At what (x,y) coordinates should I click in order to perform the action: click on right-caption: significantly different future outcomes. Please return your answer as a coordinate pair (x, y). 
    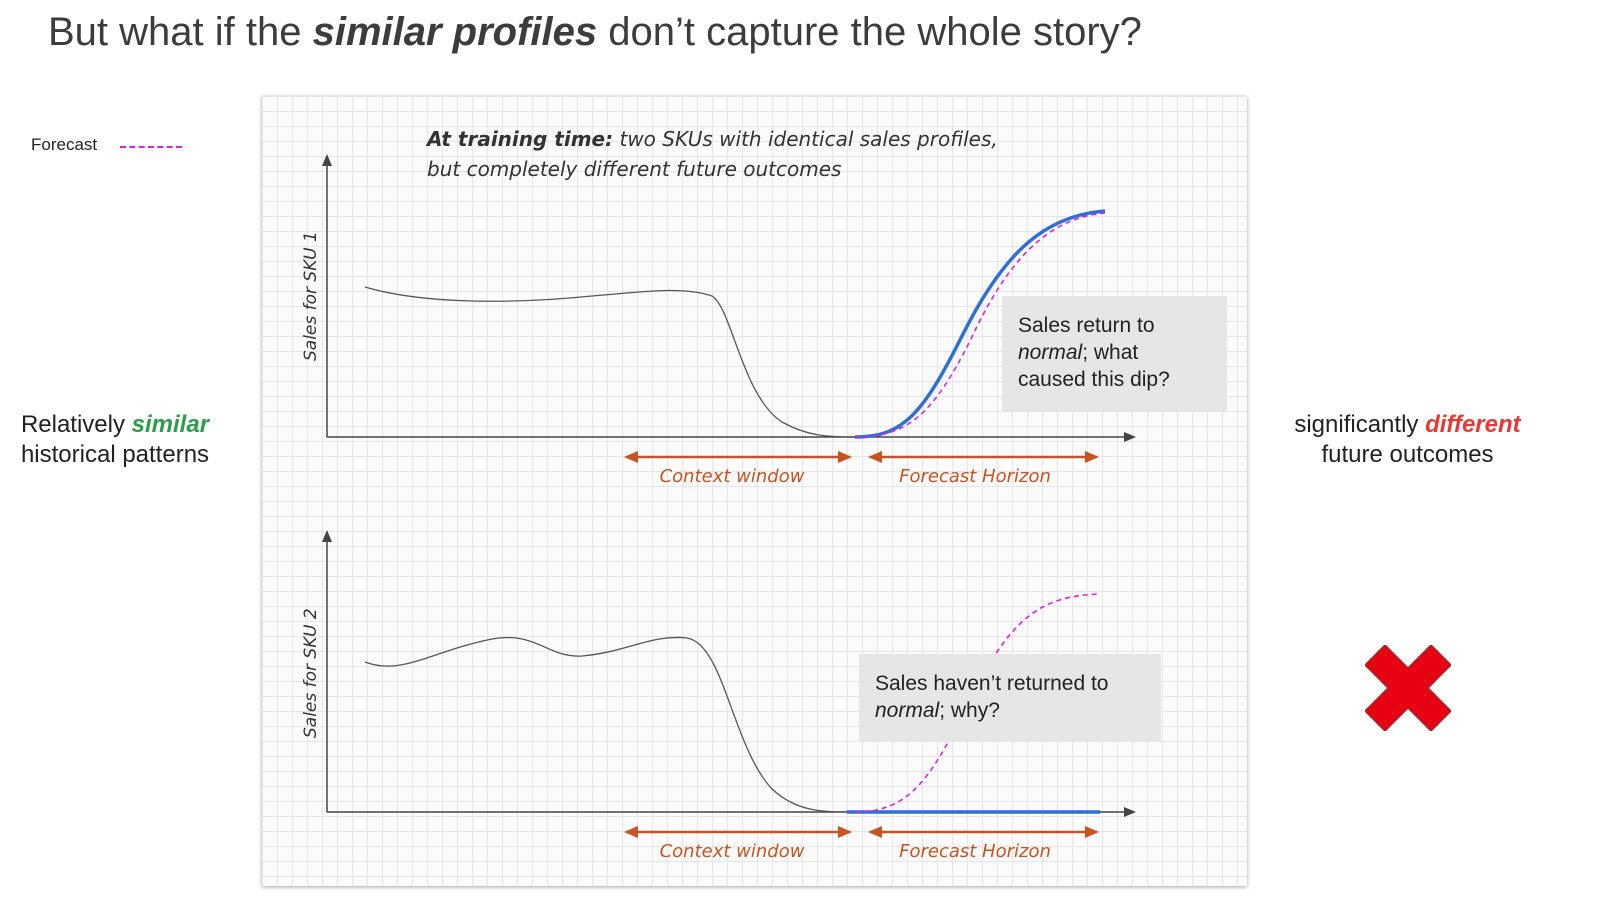
    Looking at the image, I should click on (1407, 440).